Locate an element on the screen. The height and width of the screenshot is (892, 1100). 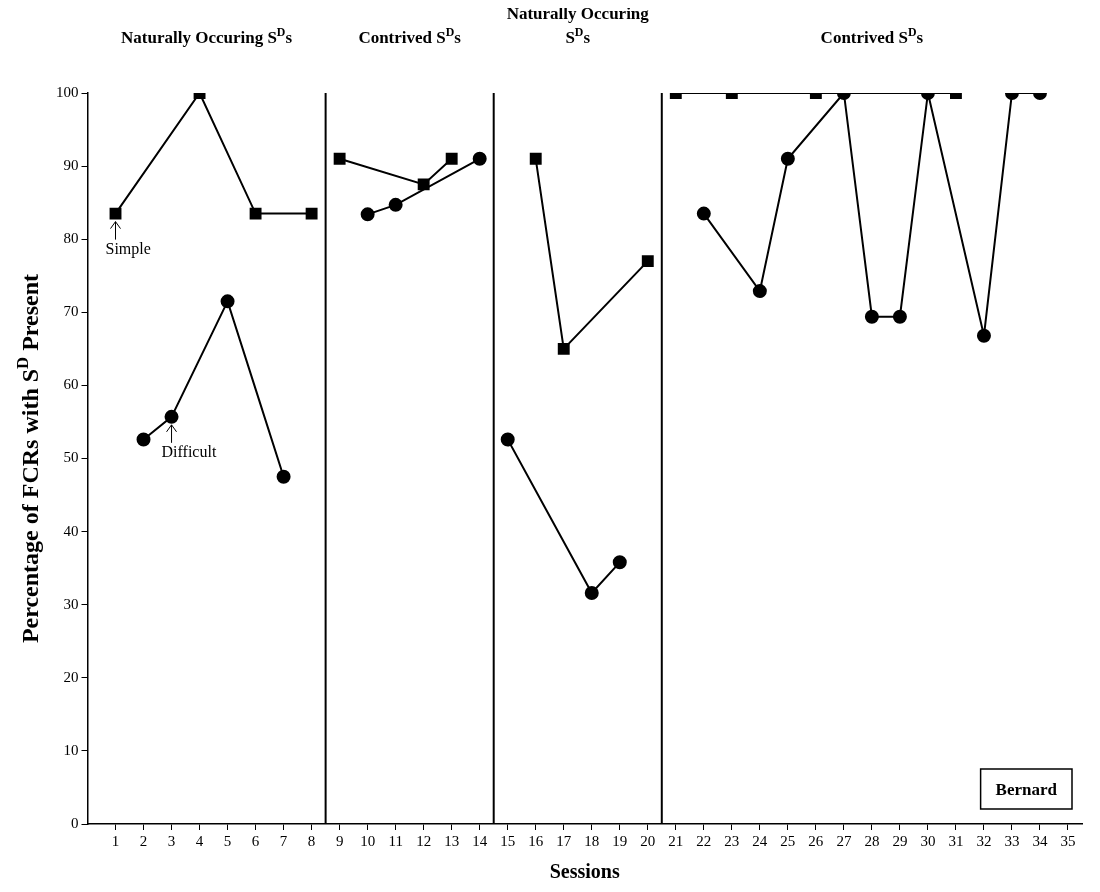
x-tick-label: 34 is located at coordinates (1040, 840).